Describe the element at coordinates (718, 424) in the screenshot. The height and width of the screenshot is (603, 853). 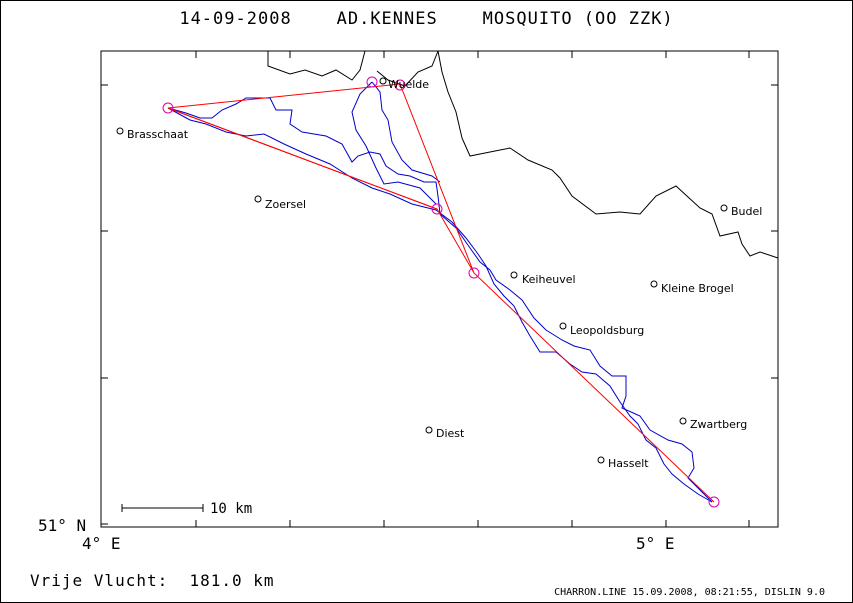
I see `place-label: Zwartberg` at that location.